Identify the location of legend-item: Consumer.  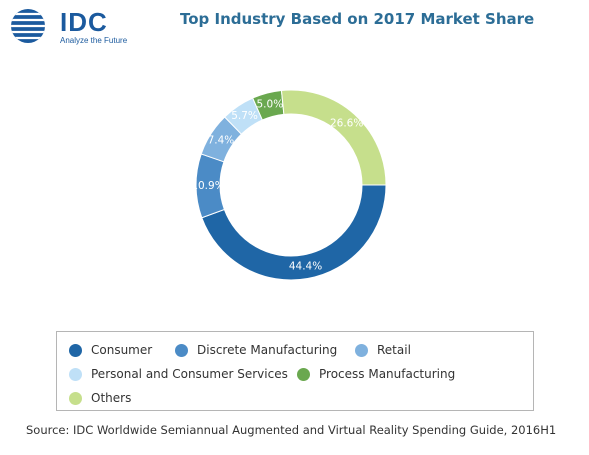
(110, 350).